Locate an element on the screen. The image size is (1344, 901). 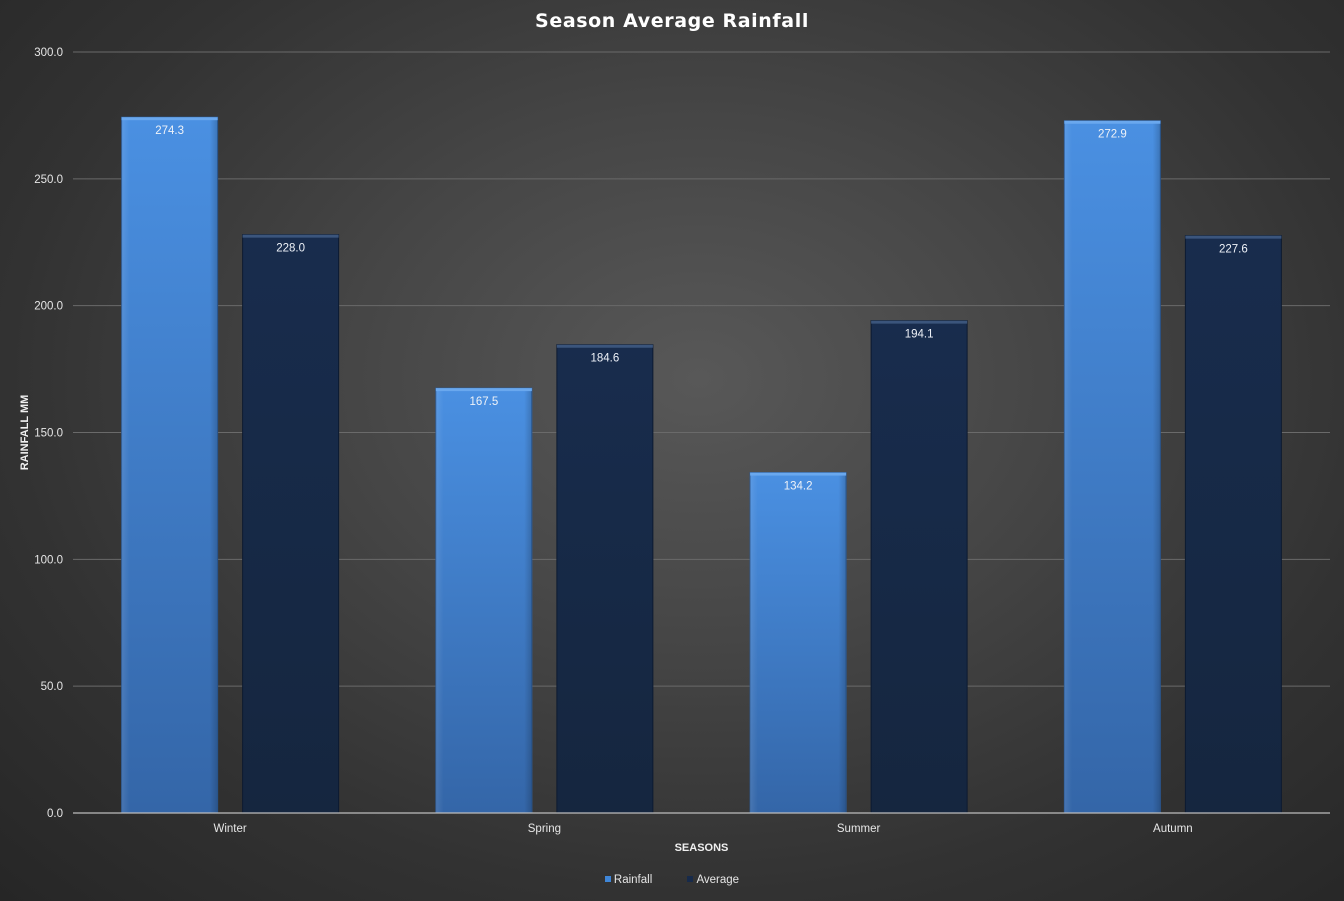
legend-label-rainfall: Rainfall is located at coordinates (633, 880).